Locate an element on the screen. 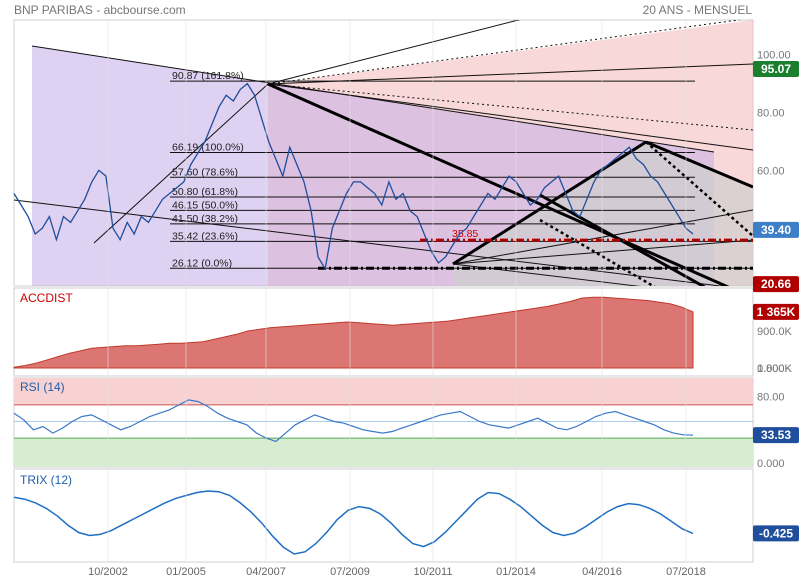 This screenshot has width=800, height=580. x-tick-label: 10/2011 is located at coordinates (433, 572).